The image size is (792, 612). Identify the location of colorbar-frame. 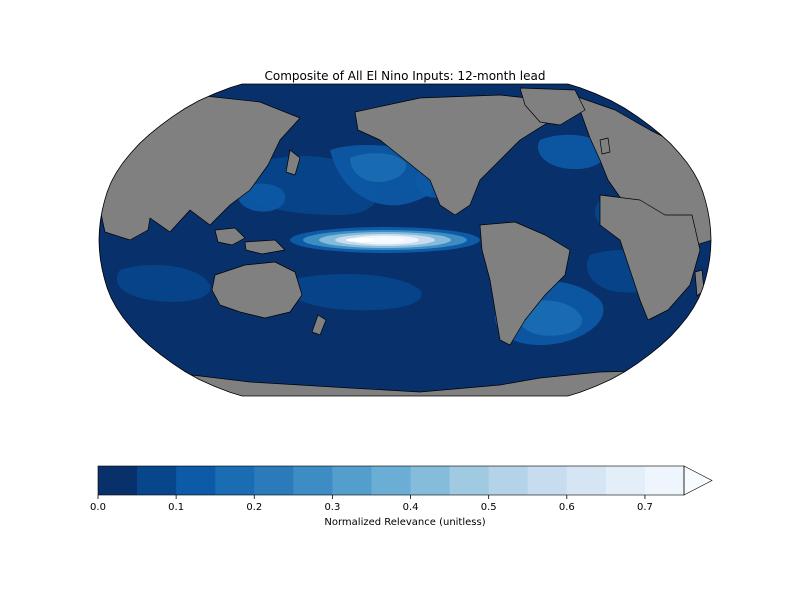
(391, 480).